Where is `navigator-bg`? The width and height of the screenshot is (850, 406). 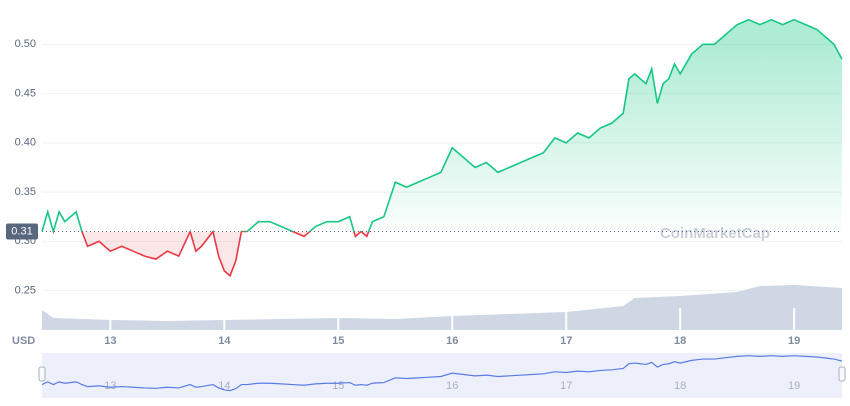
navigator-bg is located at coordinates (442, 375).